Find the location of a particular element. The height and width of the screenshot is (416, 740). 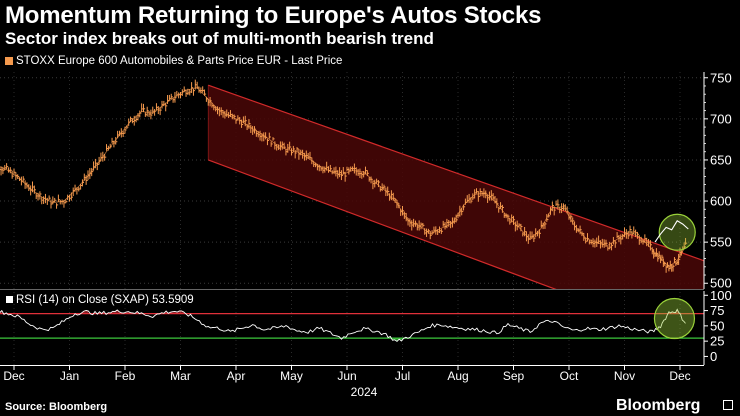

price-axis-label: 500 is located at coordinates (721, 283).